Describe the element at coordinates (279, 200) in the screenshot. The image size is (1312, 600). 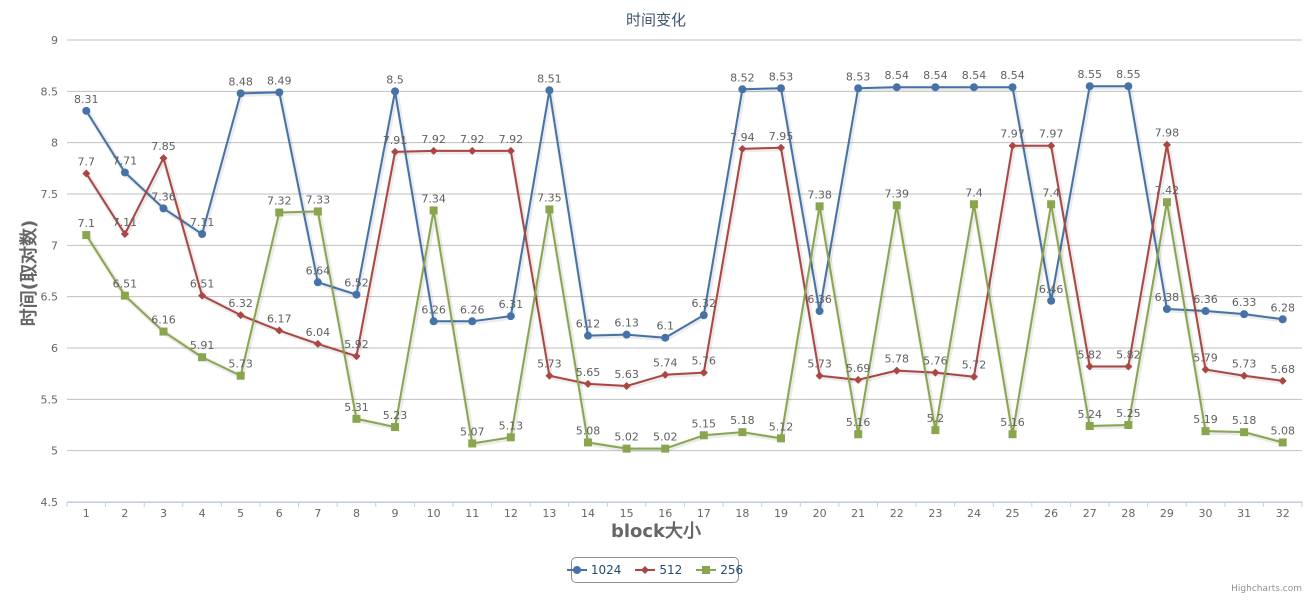
I see `data-label: 7.32` at that location.